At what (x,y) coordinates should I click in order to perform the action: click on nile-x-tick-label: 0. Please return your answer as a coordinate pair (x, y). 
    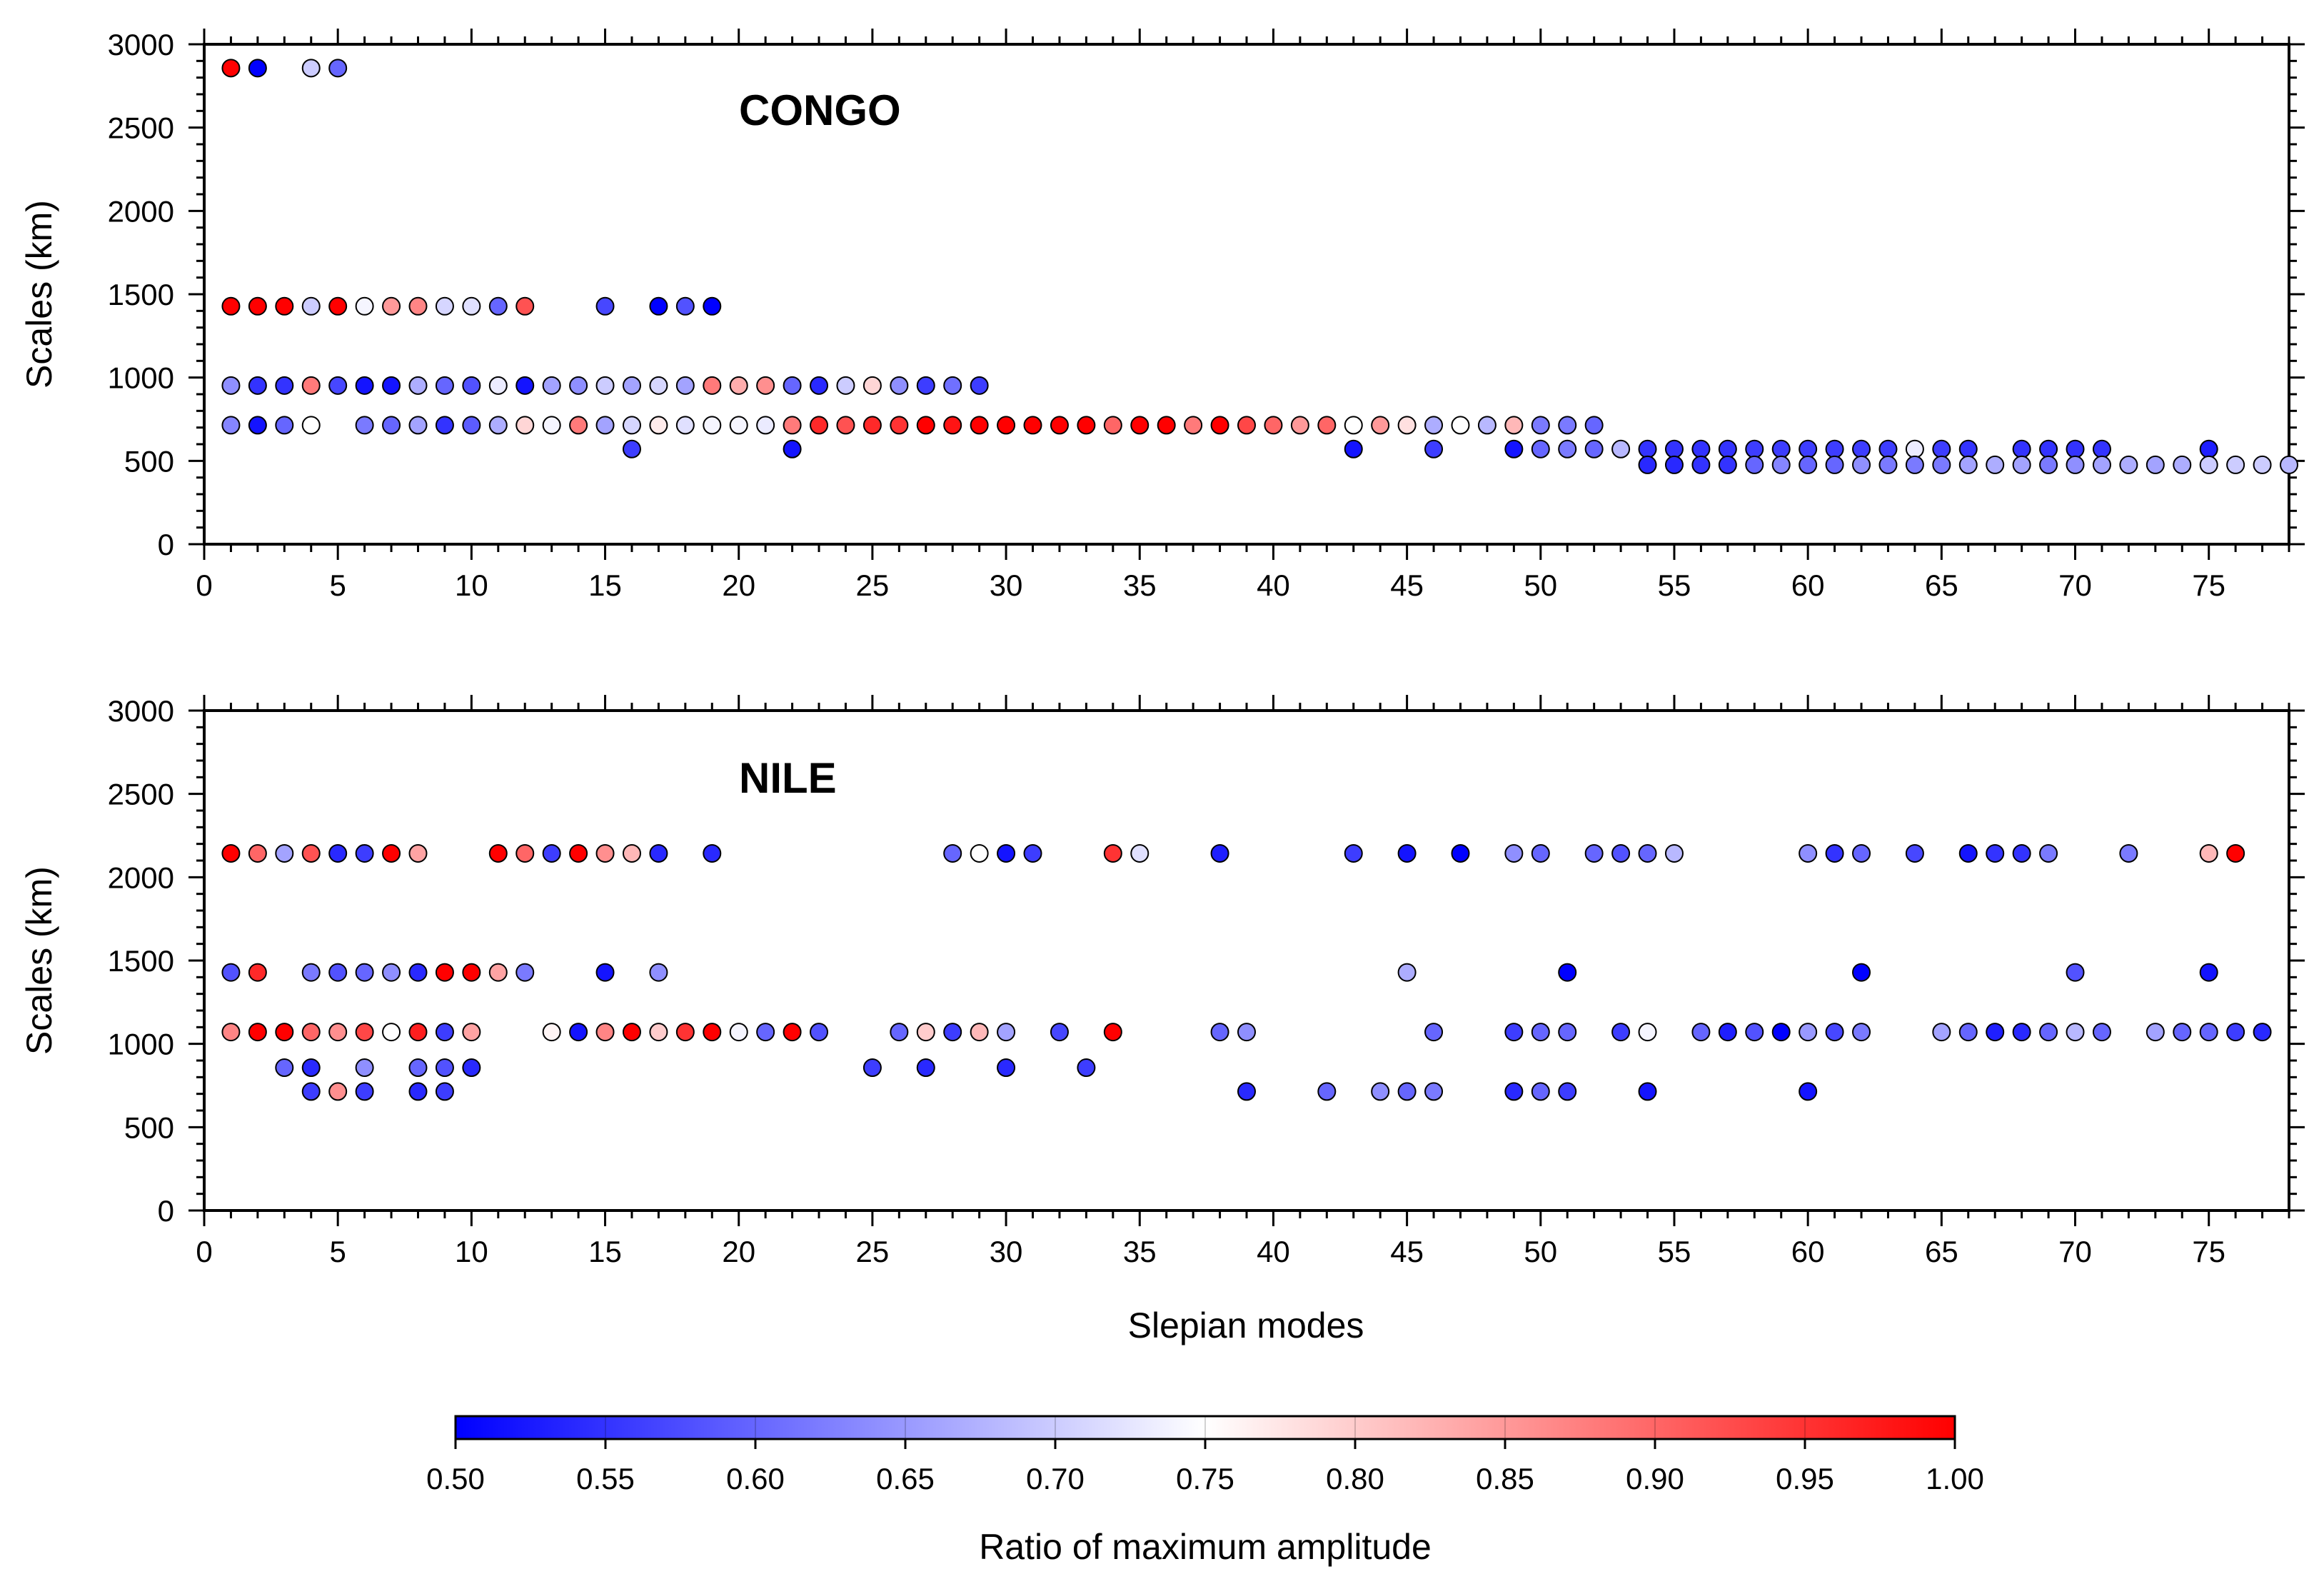
    Looking at the image, I should click on (204, 1251).